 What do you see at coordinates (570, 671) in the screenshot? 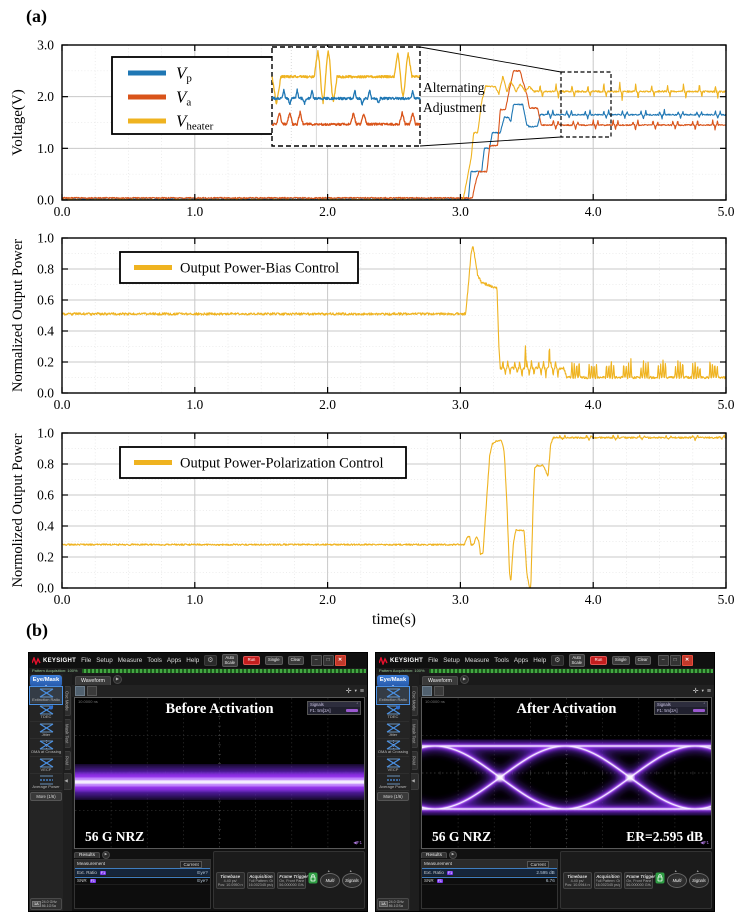
I see `acquisition-progress-stripes` at bounding box center [570, 671].